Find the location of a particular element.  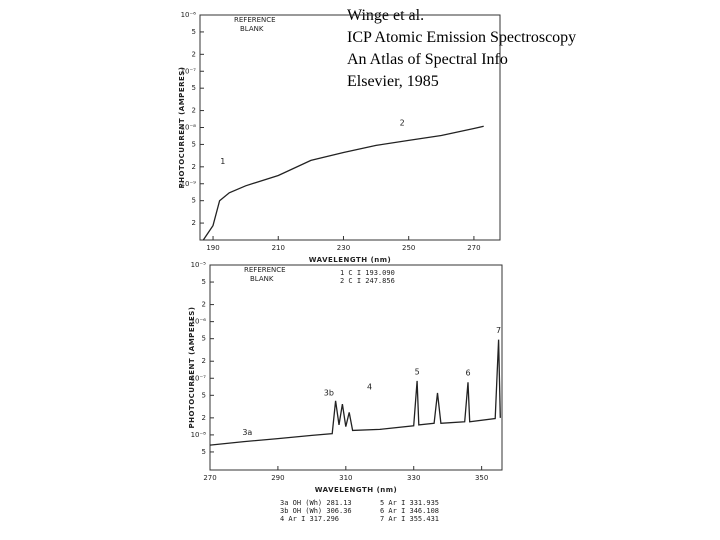

citation-line: Elsevier, 1985 is located at coordinates (393, 81).